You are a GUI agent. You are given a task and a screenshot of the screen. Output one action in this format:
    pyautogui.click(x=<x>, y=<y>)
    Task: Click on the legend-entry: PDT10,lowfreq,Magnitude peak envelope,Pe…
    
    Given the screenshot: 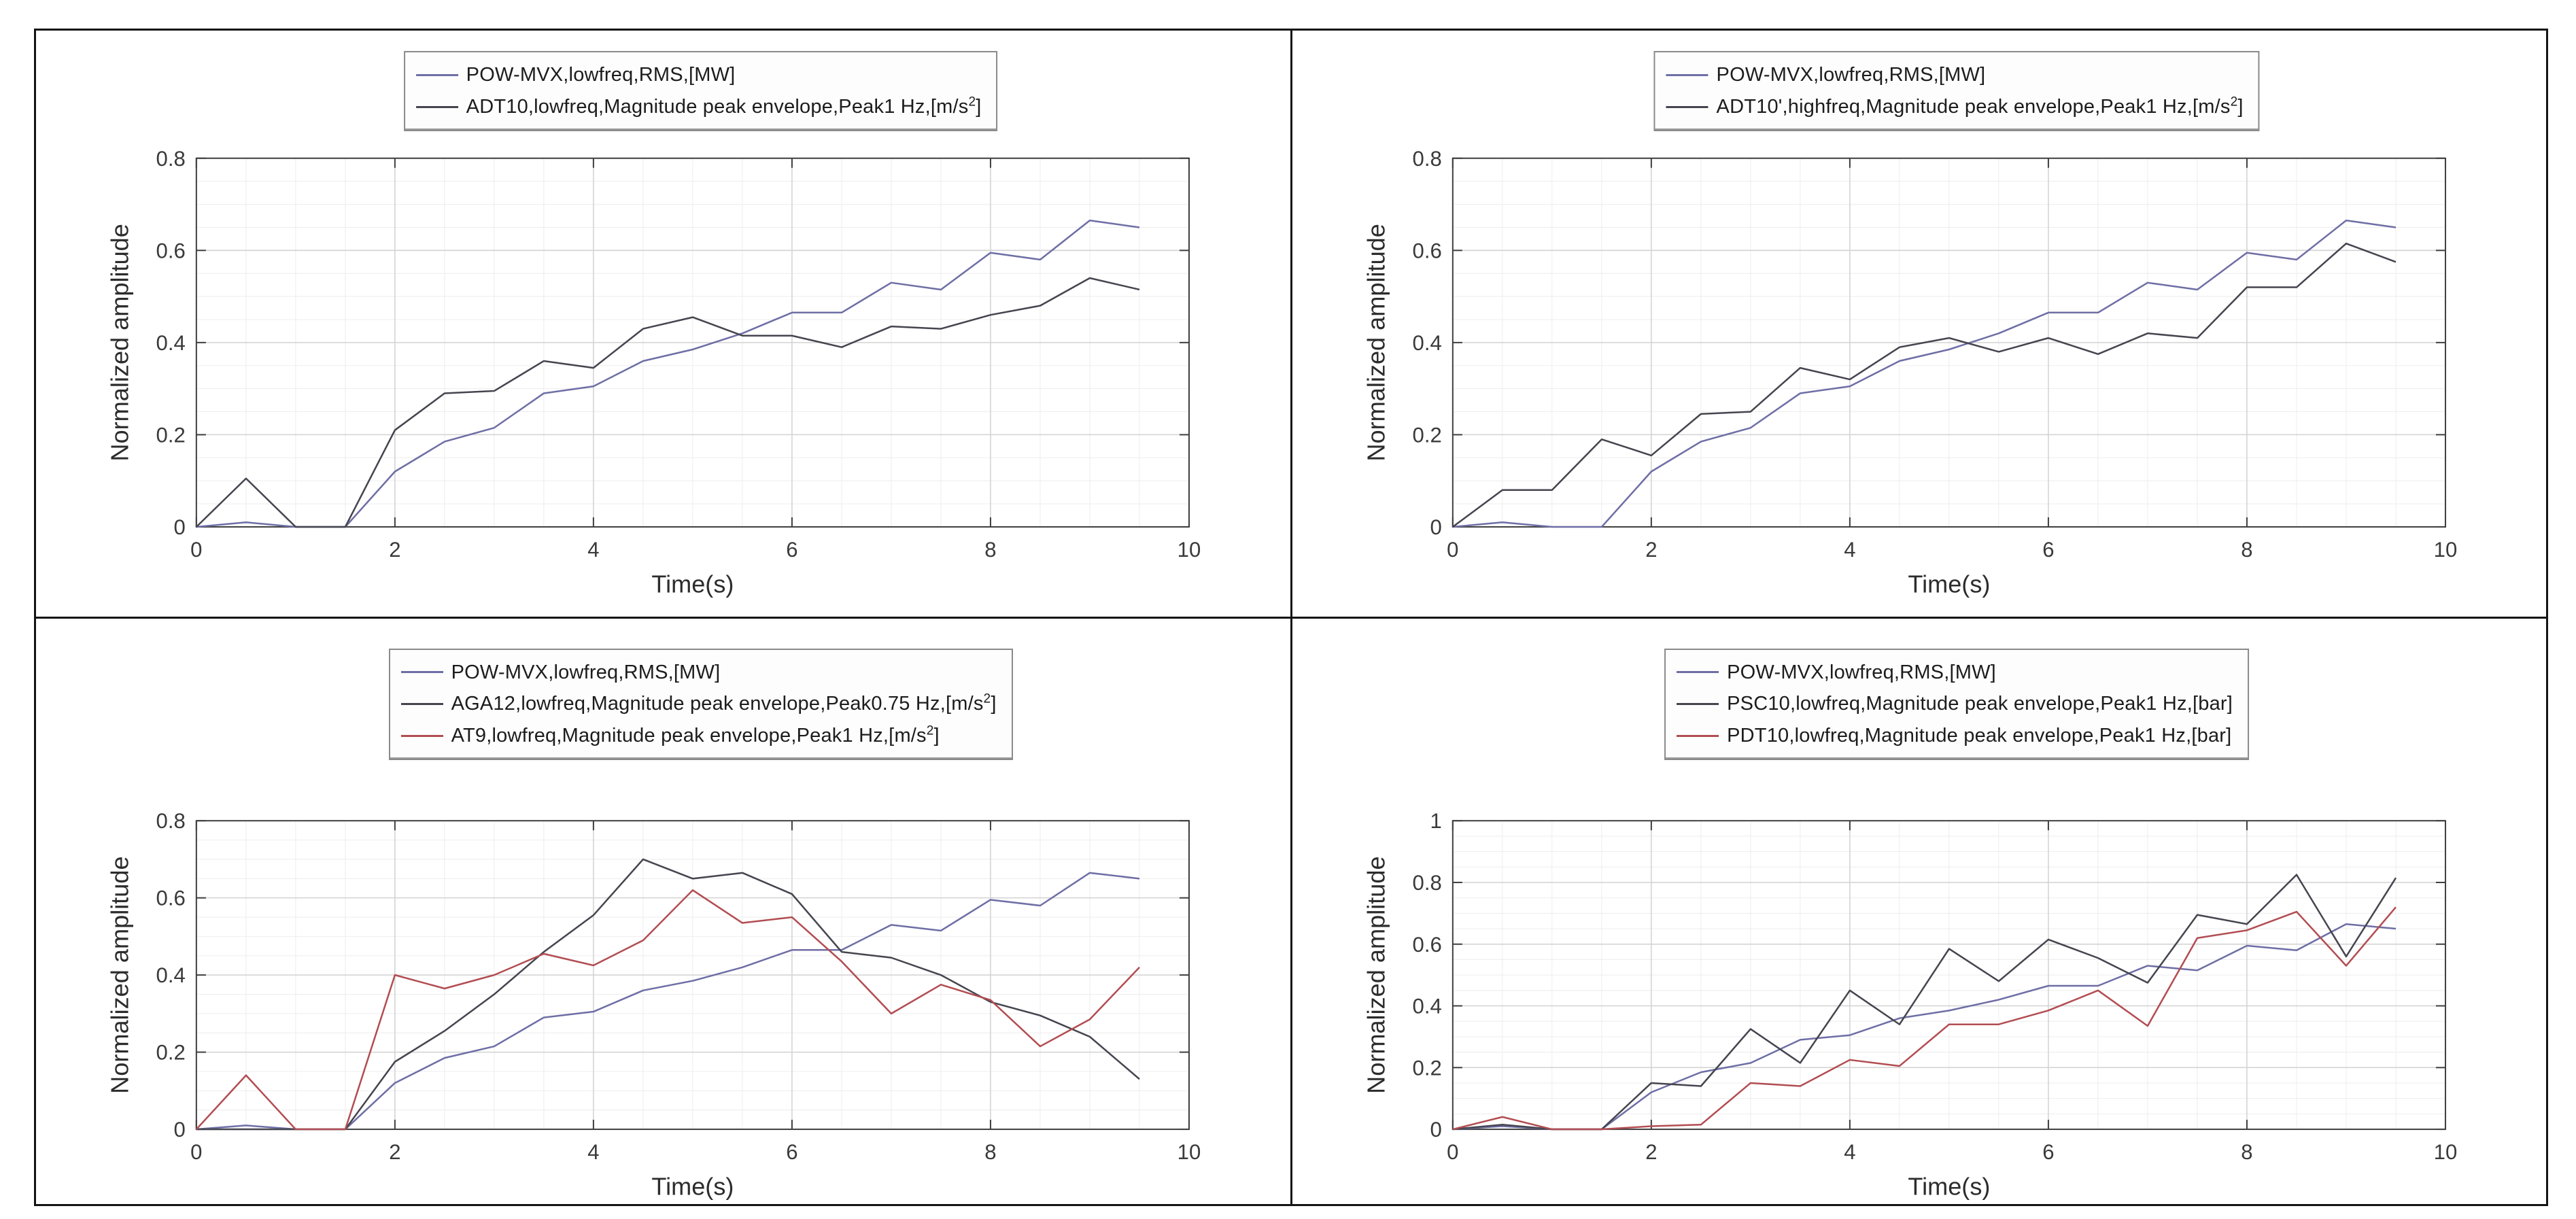 What is the action you would take?
    pyautogui.click(x=1955, y=736)
    